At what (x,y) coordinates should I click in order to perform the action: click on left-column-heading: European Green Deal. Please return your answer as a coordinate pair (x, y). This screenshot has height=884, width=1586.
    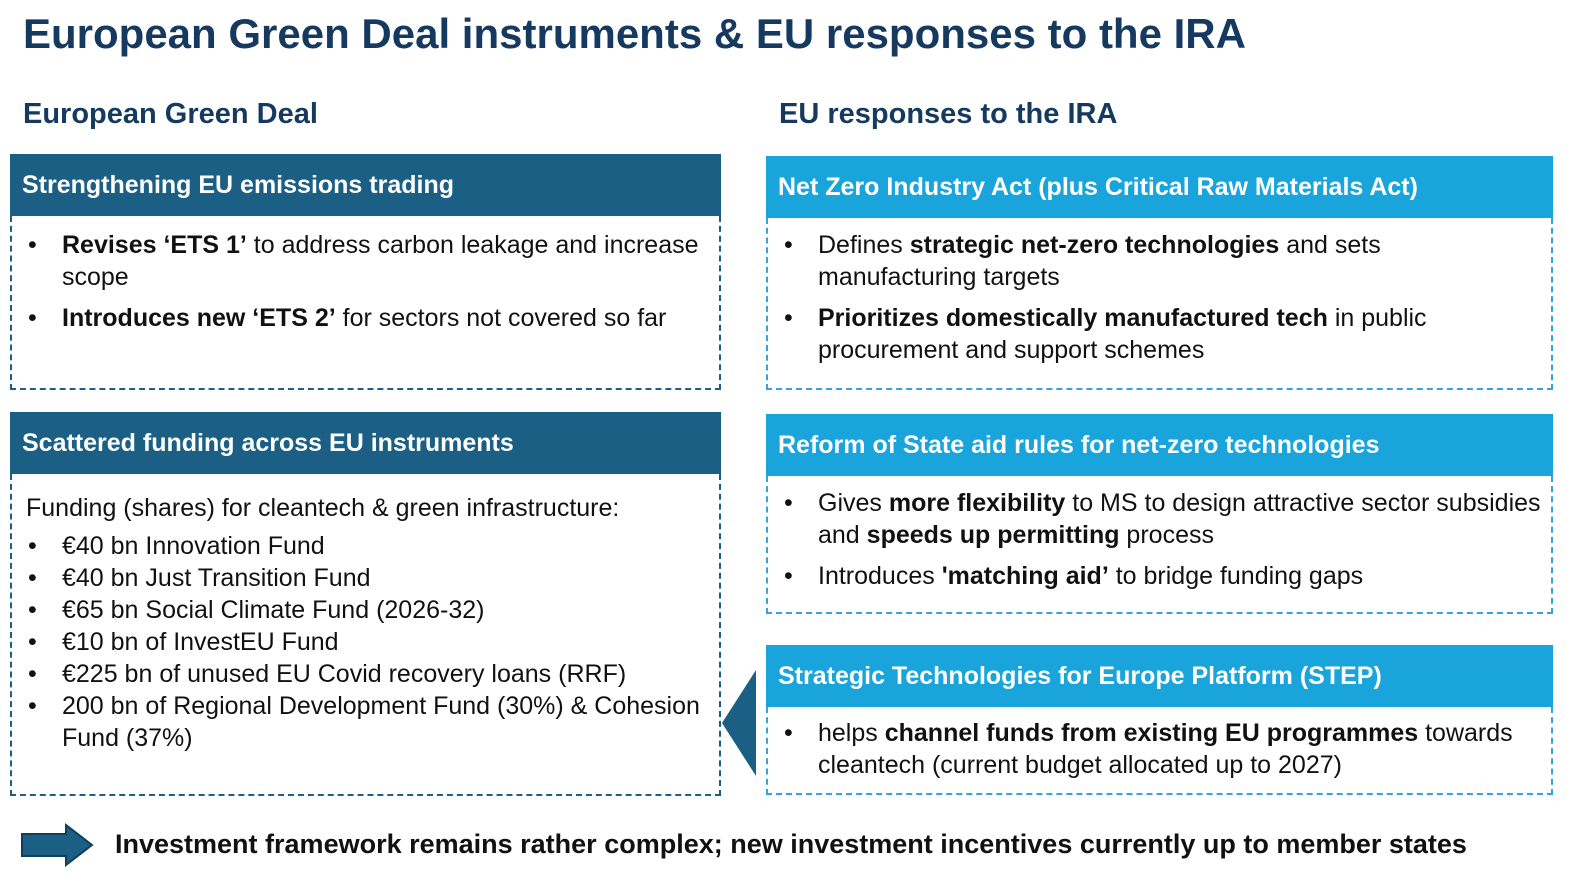
    Looking at the image, I should click on (170, 114).